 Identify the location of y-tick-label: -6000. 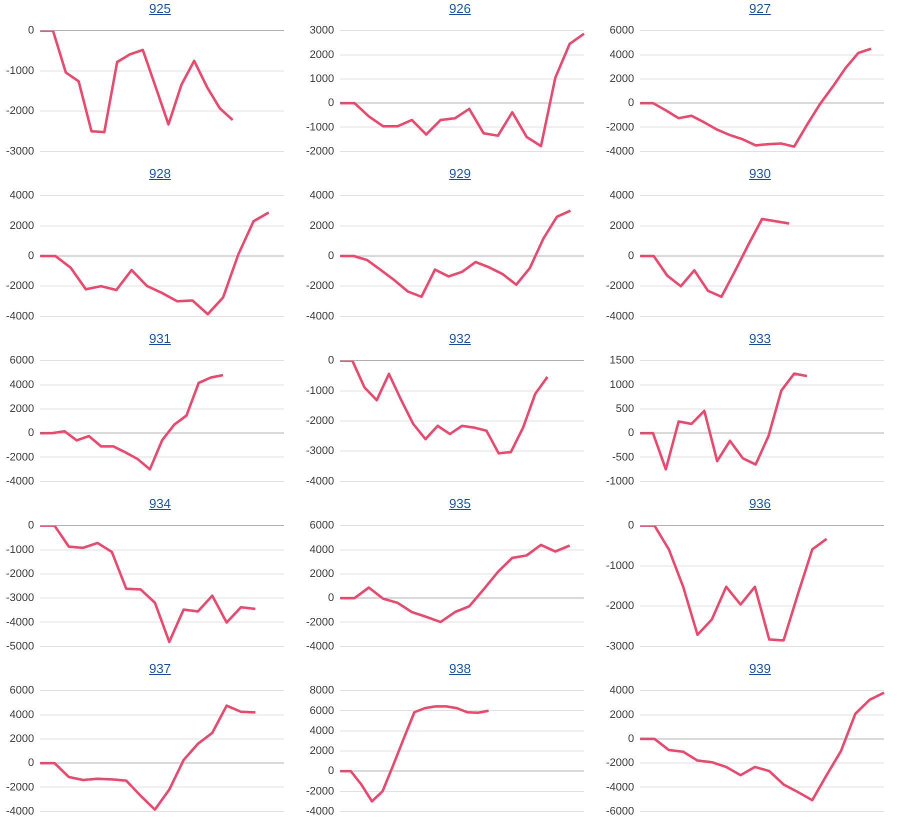
(620, 811).